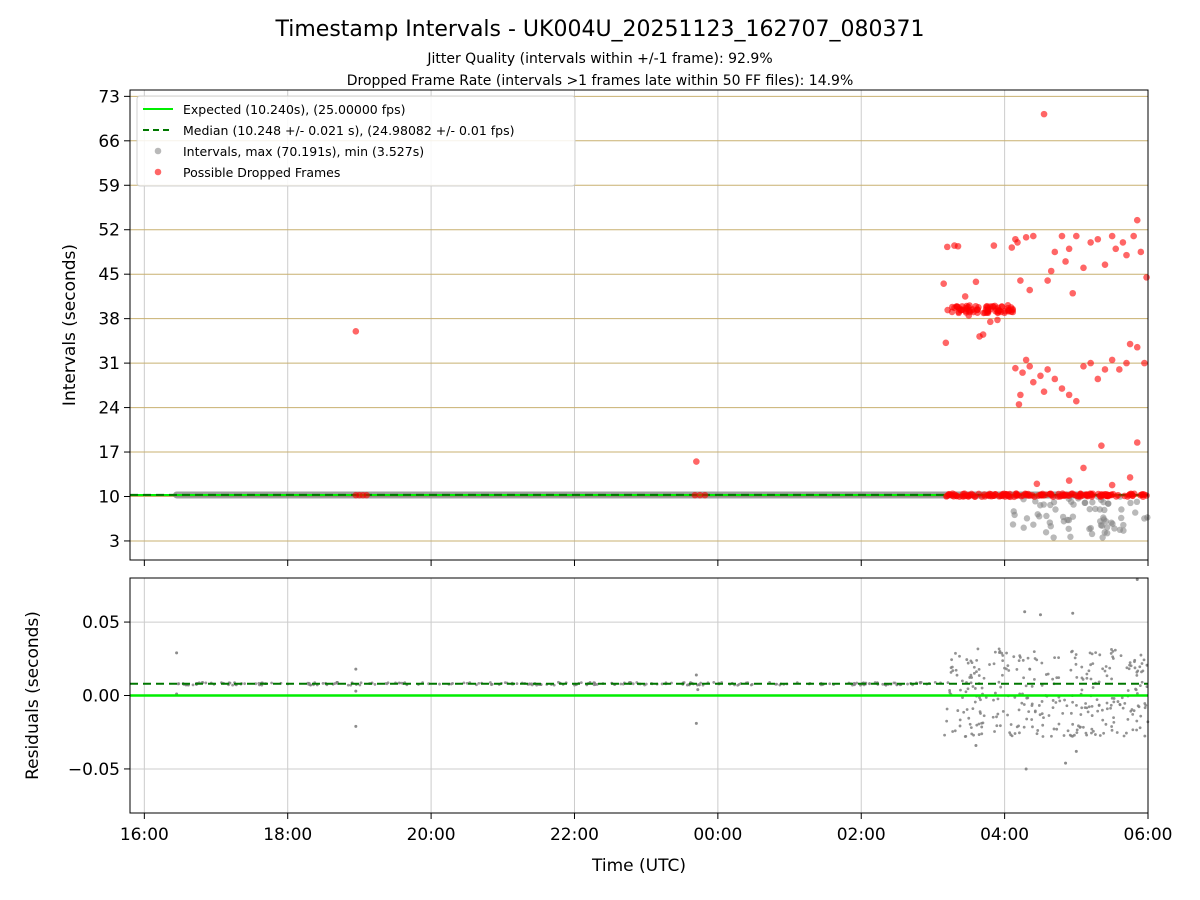 This screenshot has height=900, width=1200. What do you see at coordinates (287, 835) in the screenshot?
I see `x-tick-label: 18:00` at bounding box center [287, 835].